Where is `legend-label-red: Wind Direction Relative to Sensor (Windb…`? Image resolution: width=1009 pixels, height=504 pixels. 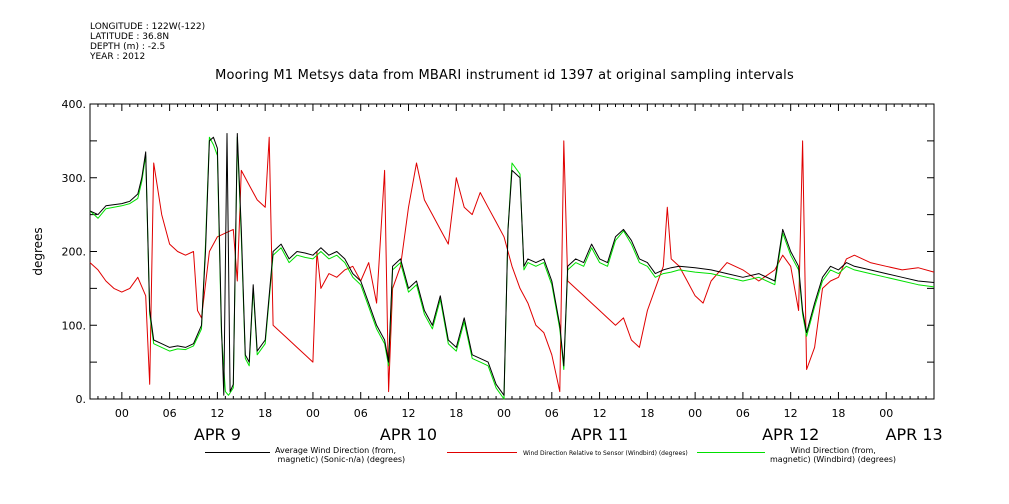 legend-label-red: Wind Direction Relative to Sensor (Windb… is located at coordinates (605, 453).